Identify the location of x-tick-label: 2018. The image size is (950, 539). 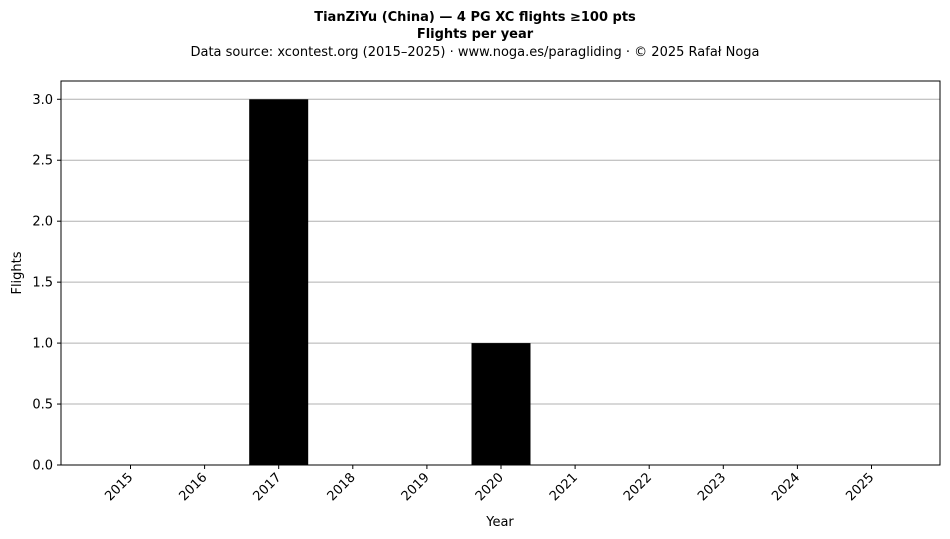
(342, 487).